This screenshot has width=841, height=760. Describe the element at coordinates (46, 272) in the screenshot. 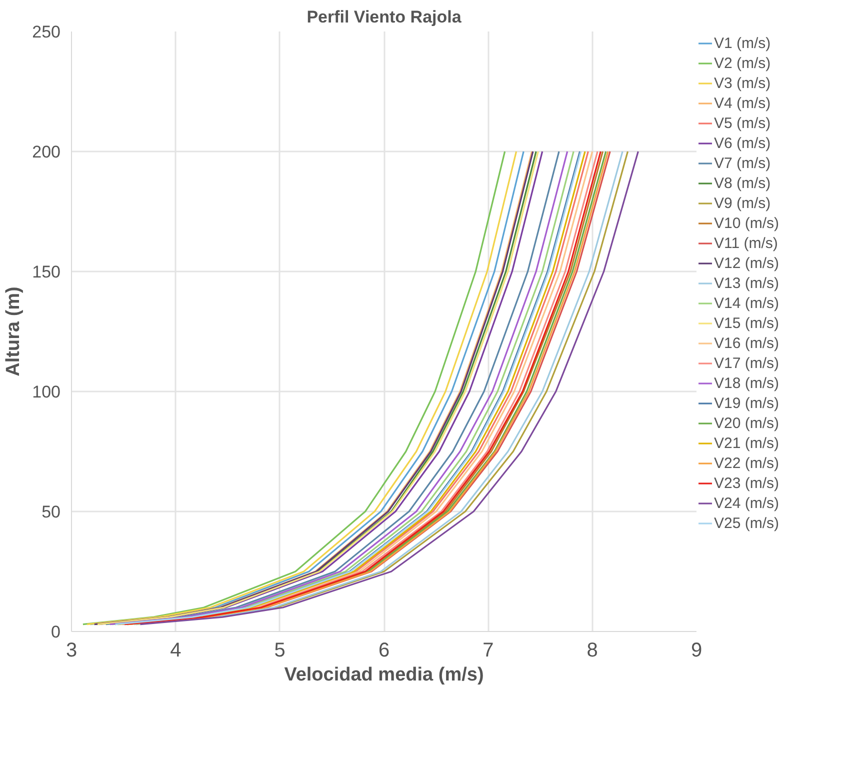

I see `y-tick-label: 150` at that location.